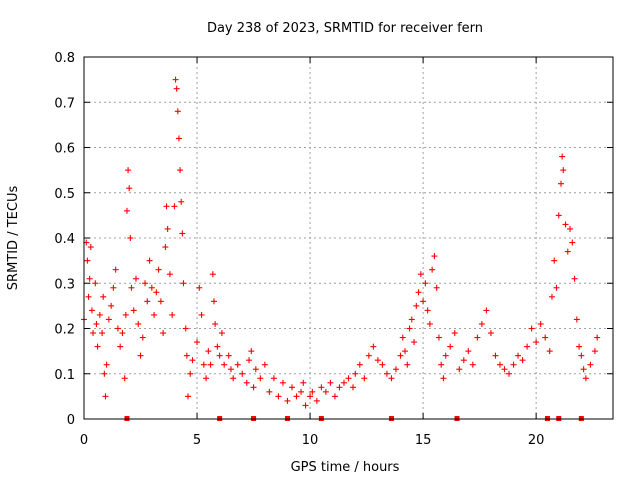 The height and width of the screenshot is (485, 640). What do you see at coordinates (64, 330) in the screenshot?
I see `y-tick-label: 0.2` at bounding box center [64, 330].